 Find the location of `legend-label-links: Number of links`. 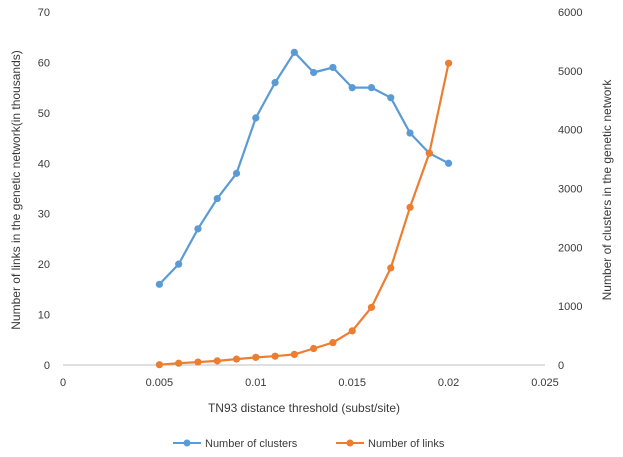

legend-label-links: Number of links is located at coordinates (406, 444).